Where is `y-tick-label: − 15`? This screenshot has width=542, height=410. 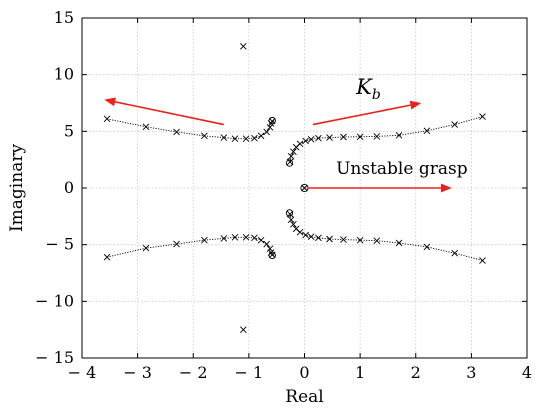
y-tick-label: − 15 is located at coordinates (54, 357).